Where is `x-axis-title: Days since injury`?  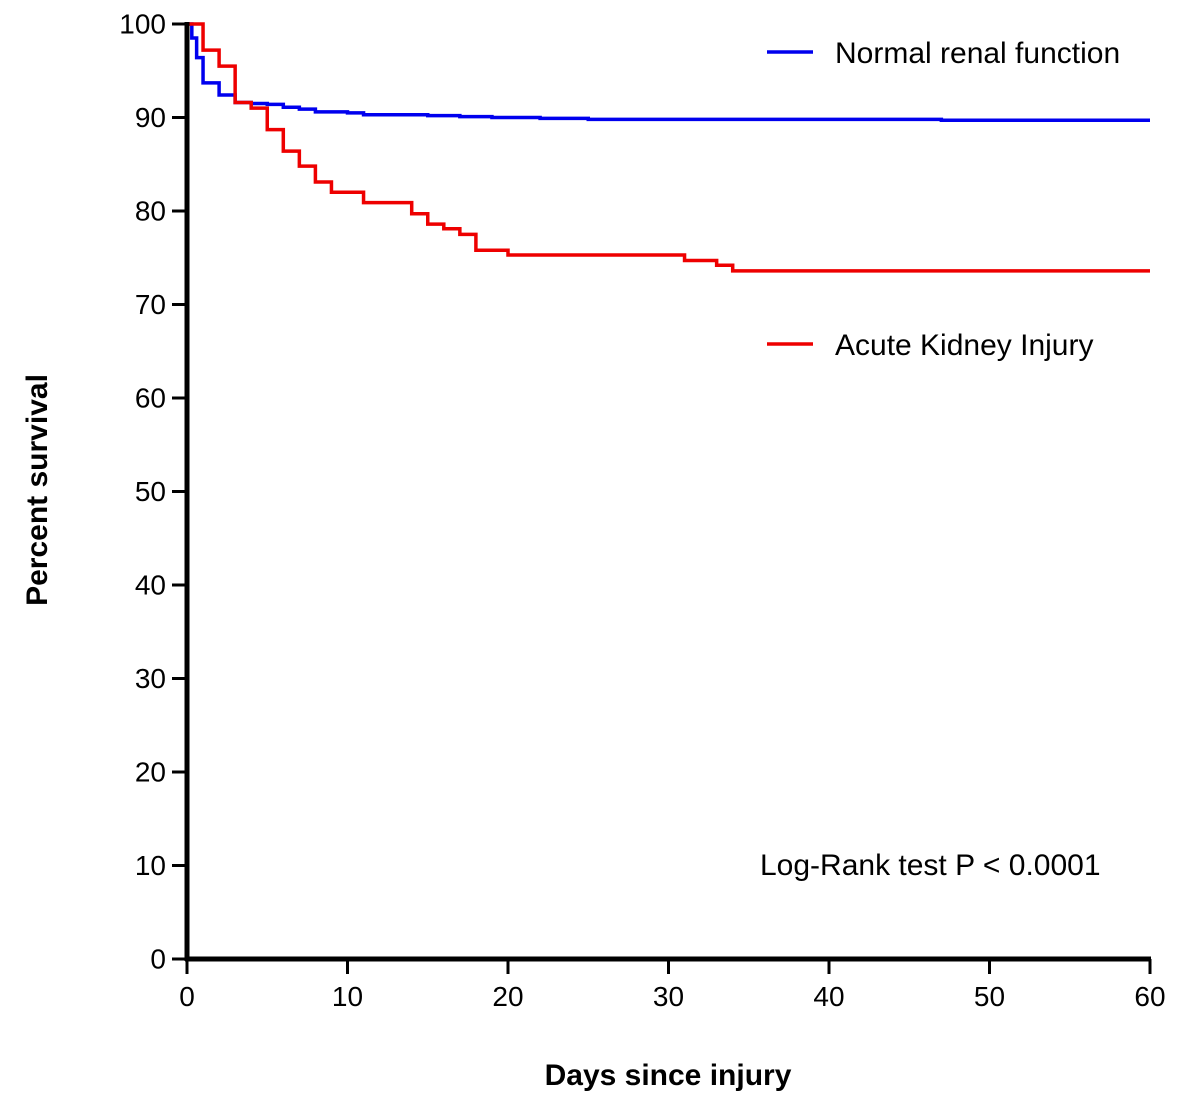 x-axis-title: Days since injury is located at coordinates (668, 1075).